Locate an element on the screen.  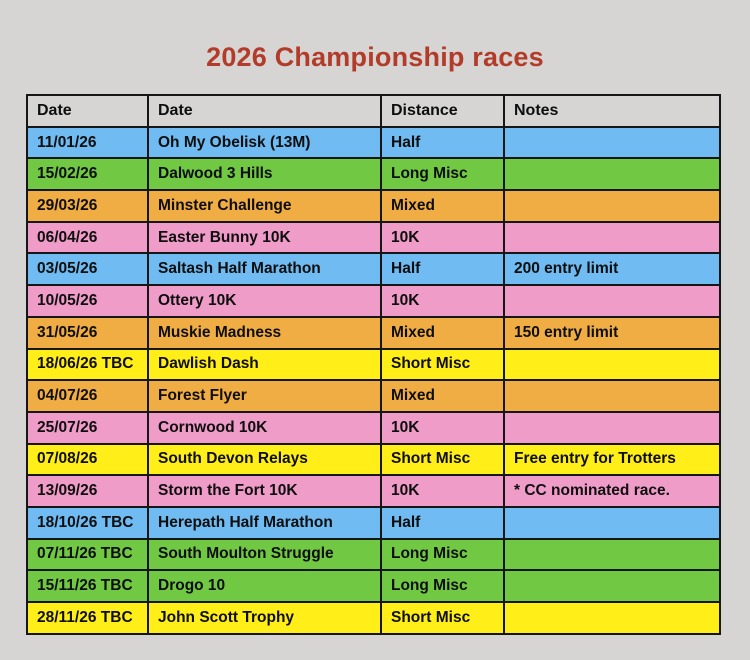
cell-race: Dalwood 3 Hills is located at coordinates (264, 174).